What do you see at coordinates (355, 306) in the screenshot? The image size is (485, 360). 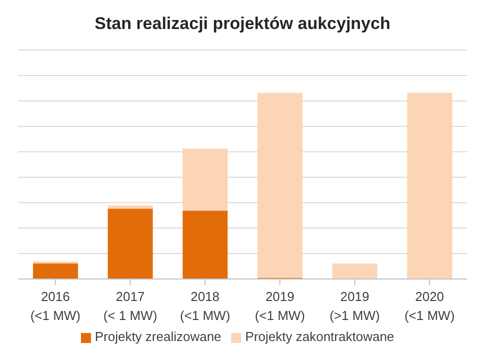 I see `x-tick-label: 2019 (>1 MW)` at bounding box center [355, 306].